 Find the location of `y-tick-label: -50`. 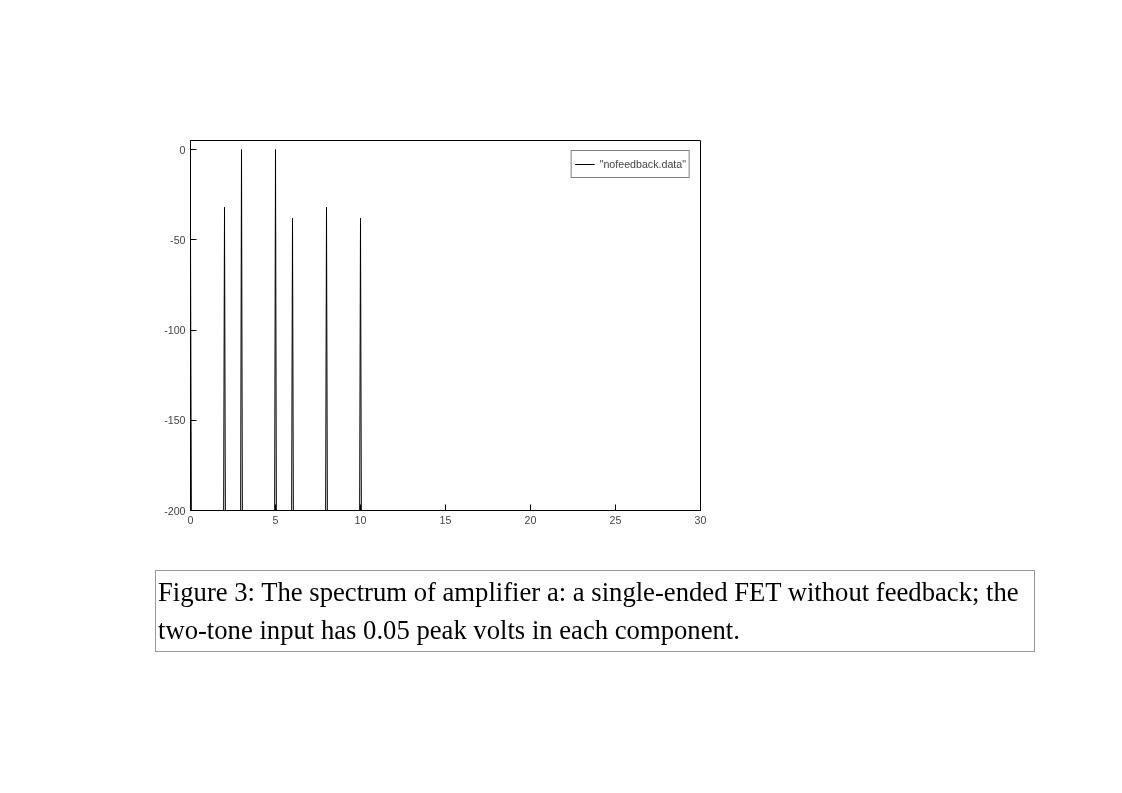

y-tick-label: -50 is located at coordinates (178, 239).